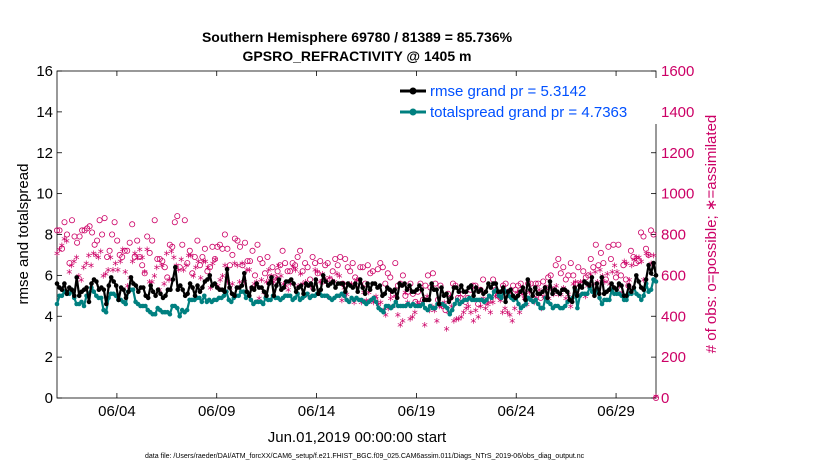 This screenshot has width=830, height=470. What do you see at coordinates (673, 316) in the screenshot?
I see `y-right-tick-label: 400` at bounding box center [673, 316].